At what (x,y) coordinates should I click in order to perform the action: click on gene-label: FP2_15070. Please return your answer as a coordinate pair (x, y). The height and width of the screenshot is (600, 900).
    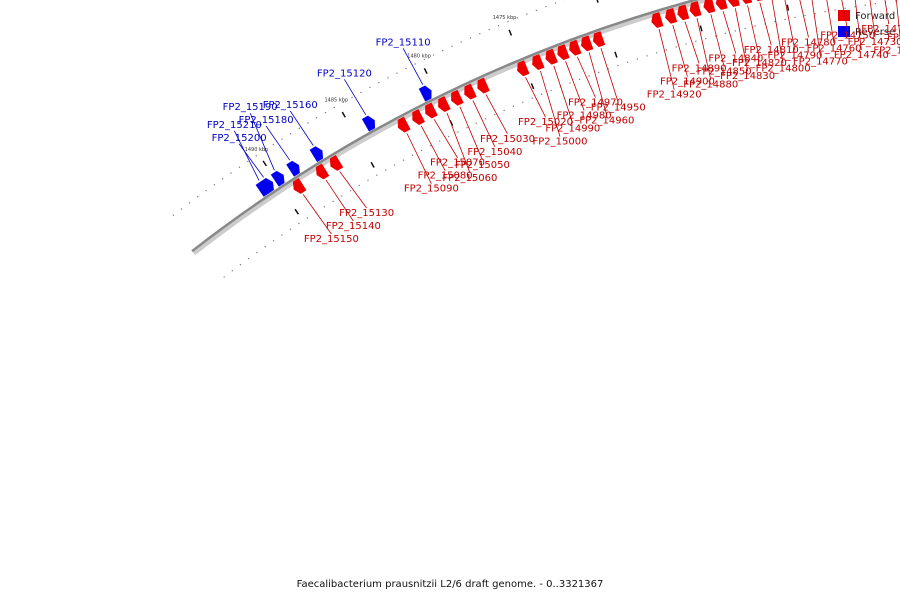
    Looking at the image, I should click on (457, 163).